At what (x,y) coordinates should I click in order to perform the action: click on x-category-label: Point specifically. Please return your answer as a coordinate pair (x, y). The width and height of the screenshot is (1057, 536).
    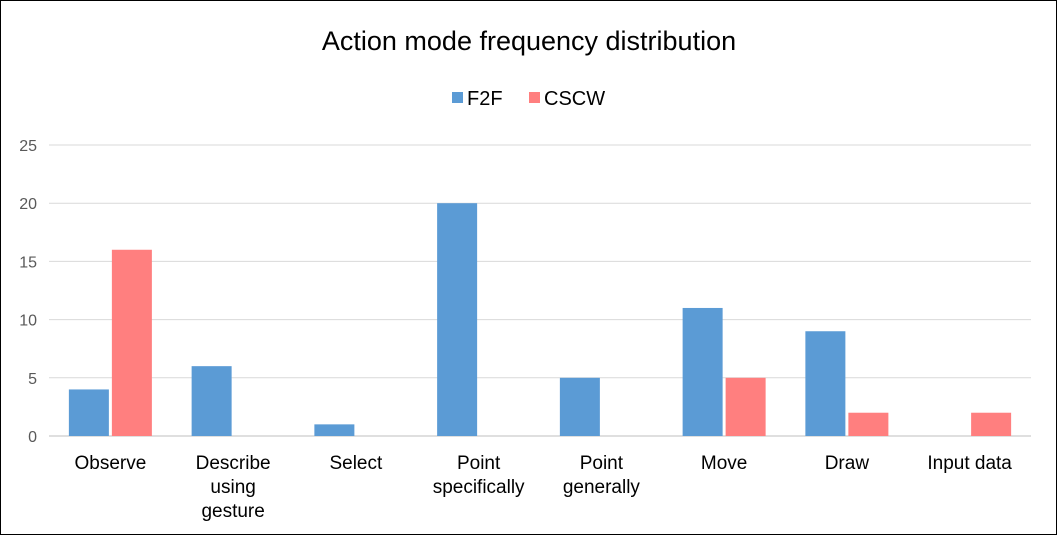
    Looking at the image, I should click on (479, 475).